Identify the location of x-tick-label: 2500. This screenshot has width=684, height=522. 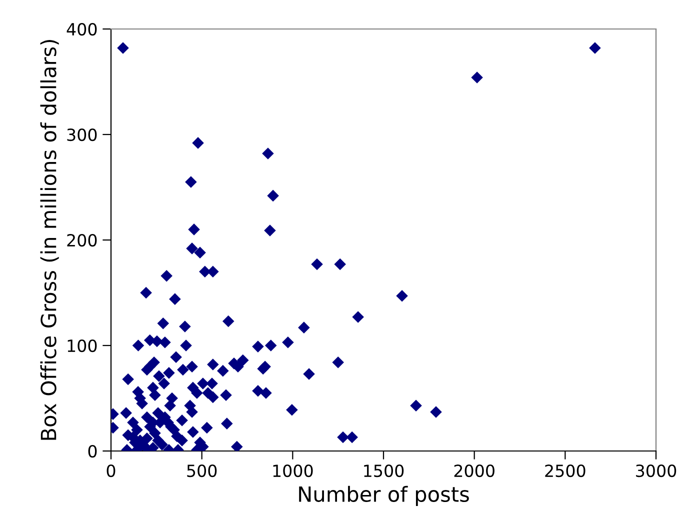
(565, 471).